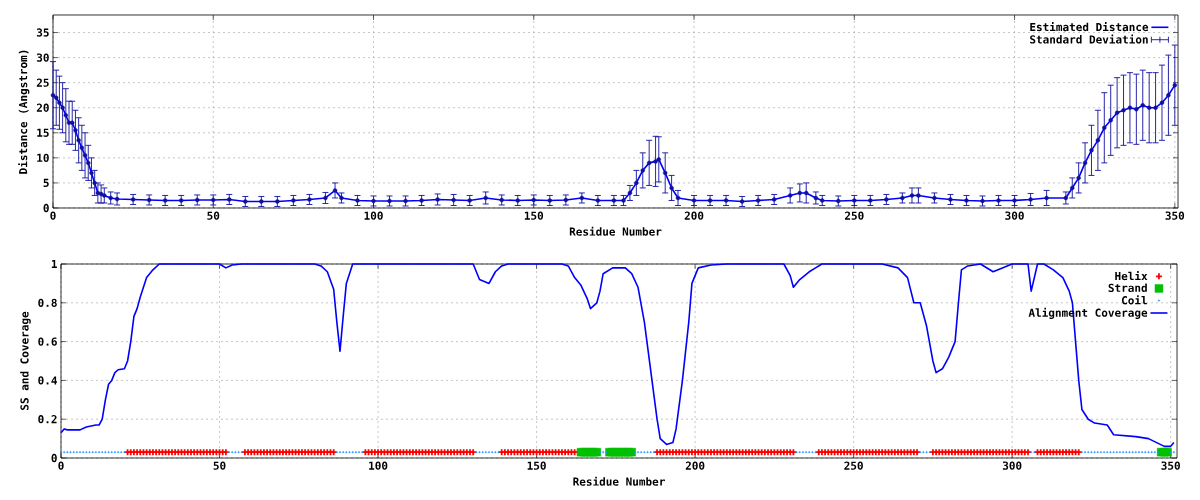 The width and height of the screenshot is (1200, 500). I want to click on y-axis-title: Distance (Angstrom), so click(24, 112).